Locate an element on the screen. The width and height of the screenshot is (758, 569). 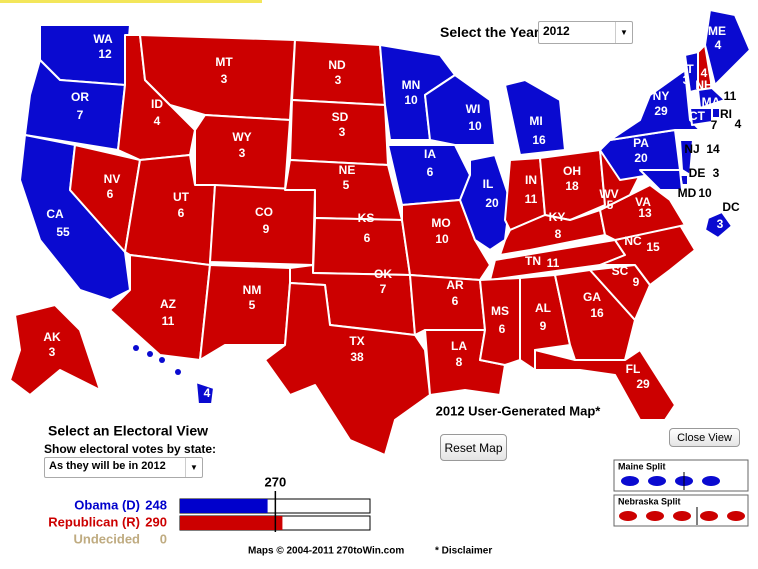
state-name: NV is located at coordinates (112, 179).